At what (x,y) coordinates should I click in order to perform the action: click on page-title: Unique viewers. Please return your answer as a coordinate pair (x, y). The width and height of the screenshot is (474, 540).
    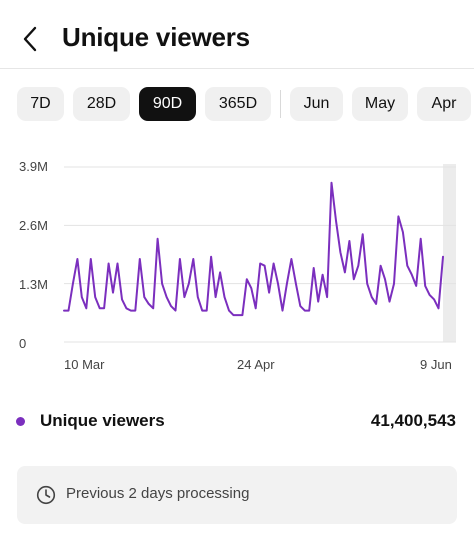
    Looking at the image, I should click on (156, 37).